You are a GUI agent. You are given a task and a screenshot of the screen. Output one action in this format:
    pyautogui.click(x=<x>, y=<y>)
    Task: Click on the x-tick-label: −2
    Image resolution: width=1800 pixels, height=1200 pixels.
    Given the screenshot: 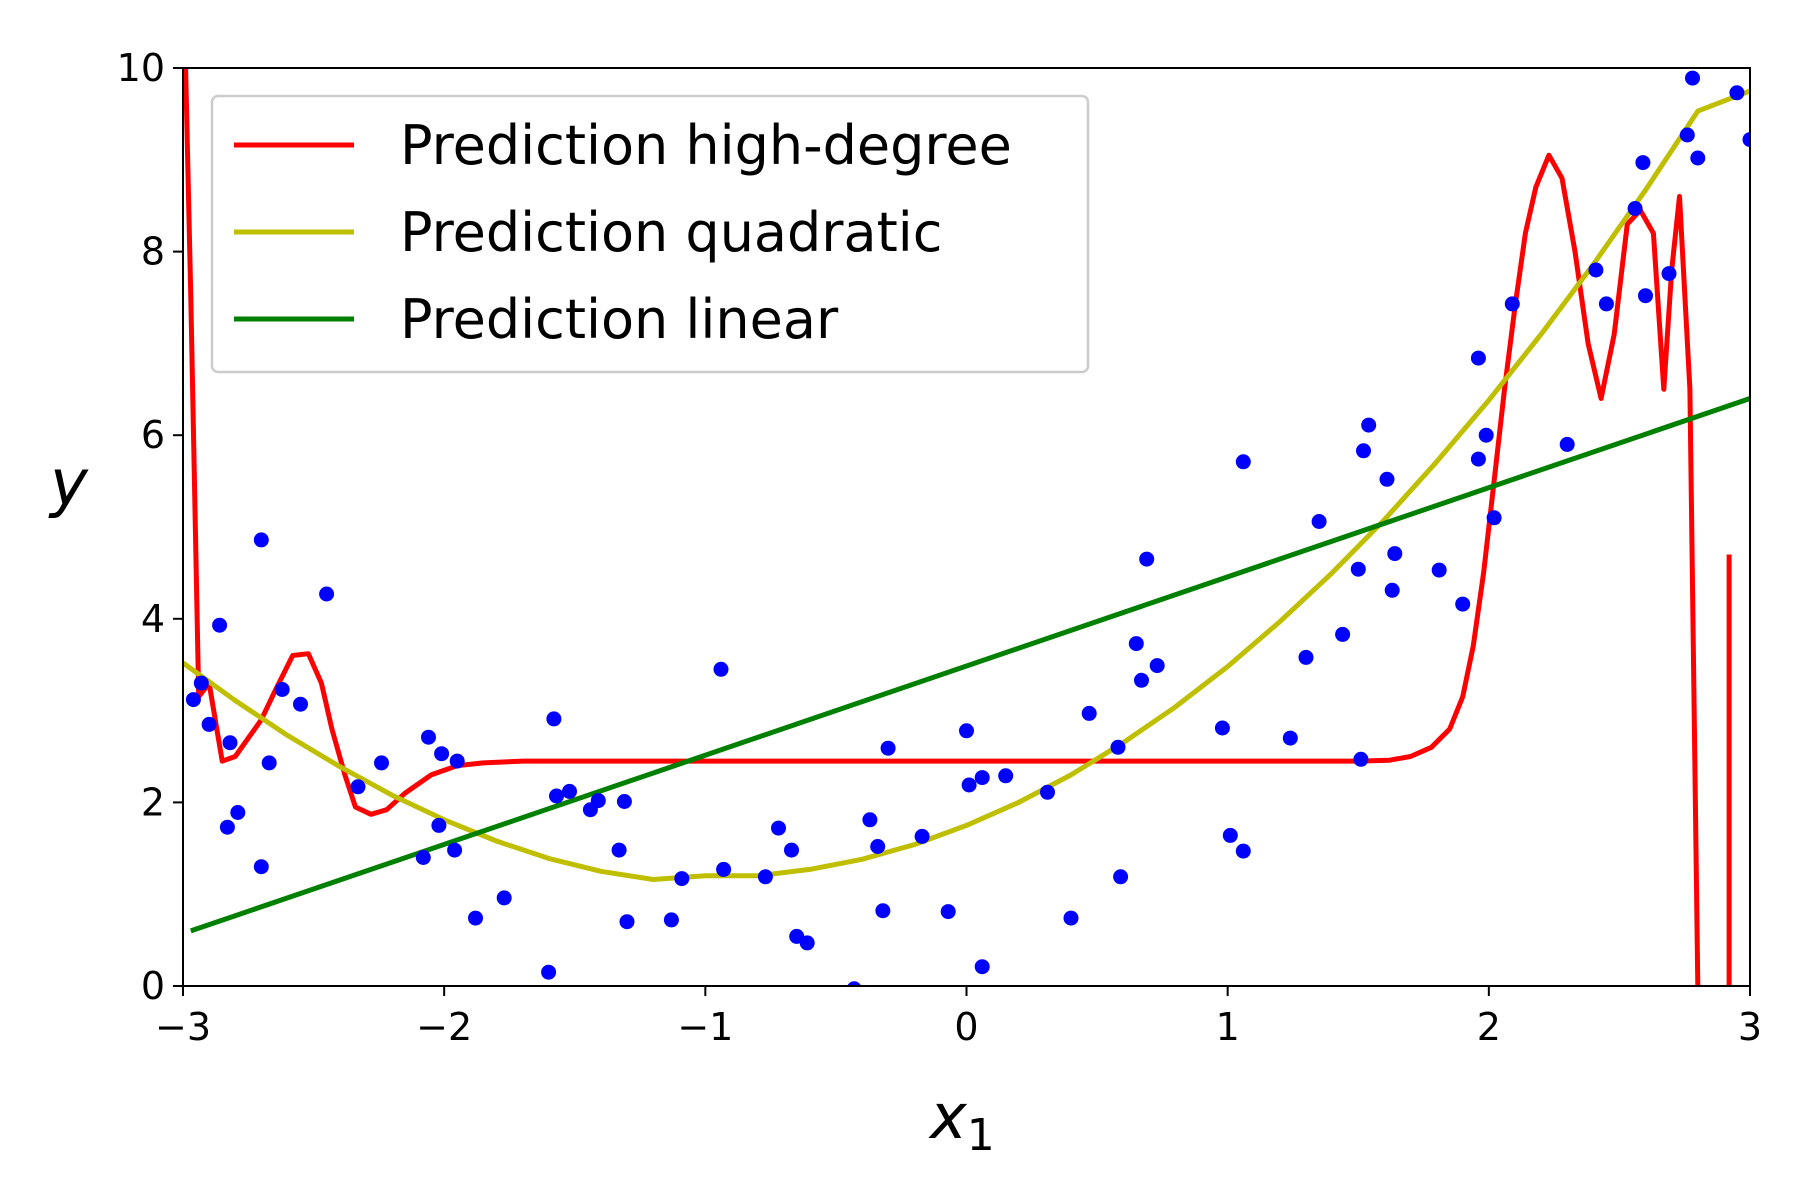 What is the action you would take?
    pyautogui.click(x=444, y=1027)
    